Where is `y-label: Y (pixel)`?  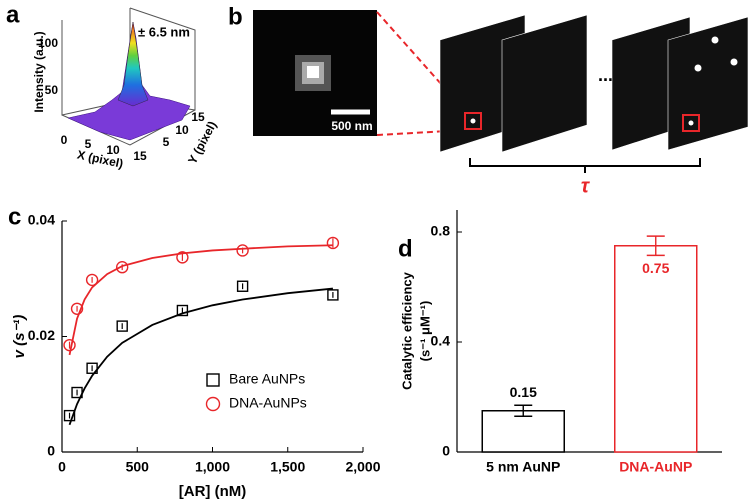 y-label: Y (pixel) is located at coordinates (202, 143).